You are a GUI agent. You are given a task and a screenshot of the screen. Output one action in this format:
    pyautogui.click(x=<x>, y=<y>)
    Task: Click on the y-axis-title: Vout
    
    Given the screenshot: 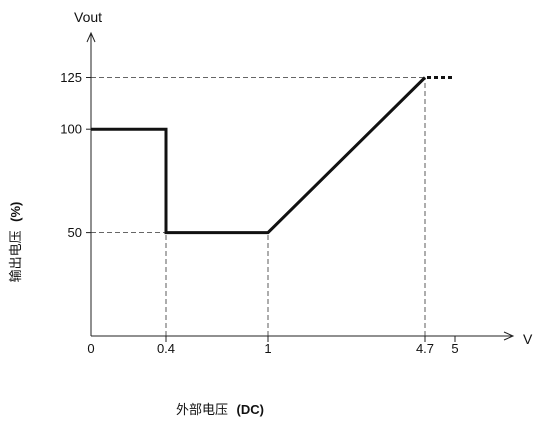 What is the action you would take?
    pyautogui.click(x=88, y=17)
    